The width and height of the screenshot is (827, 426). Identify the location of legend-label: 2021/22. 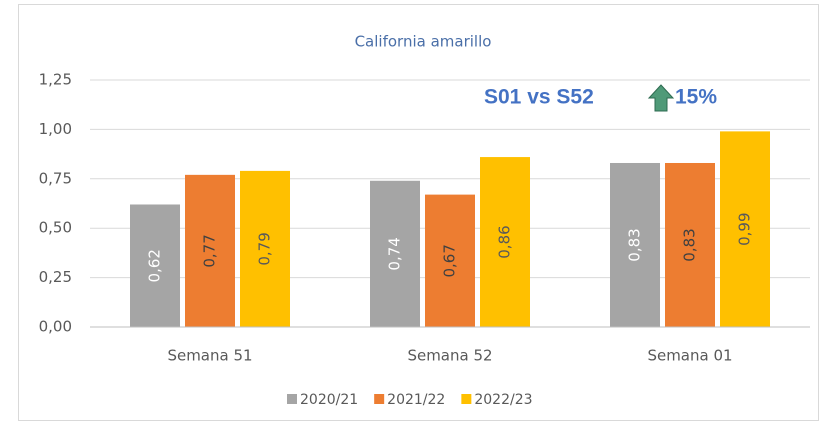
(416, 400).